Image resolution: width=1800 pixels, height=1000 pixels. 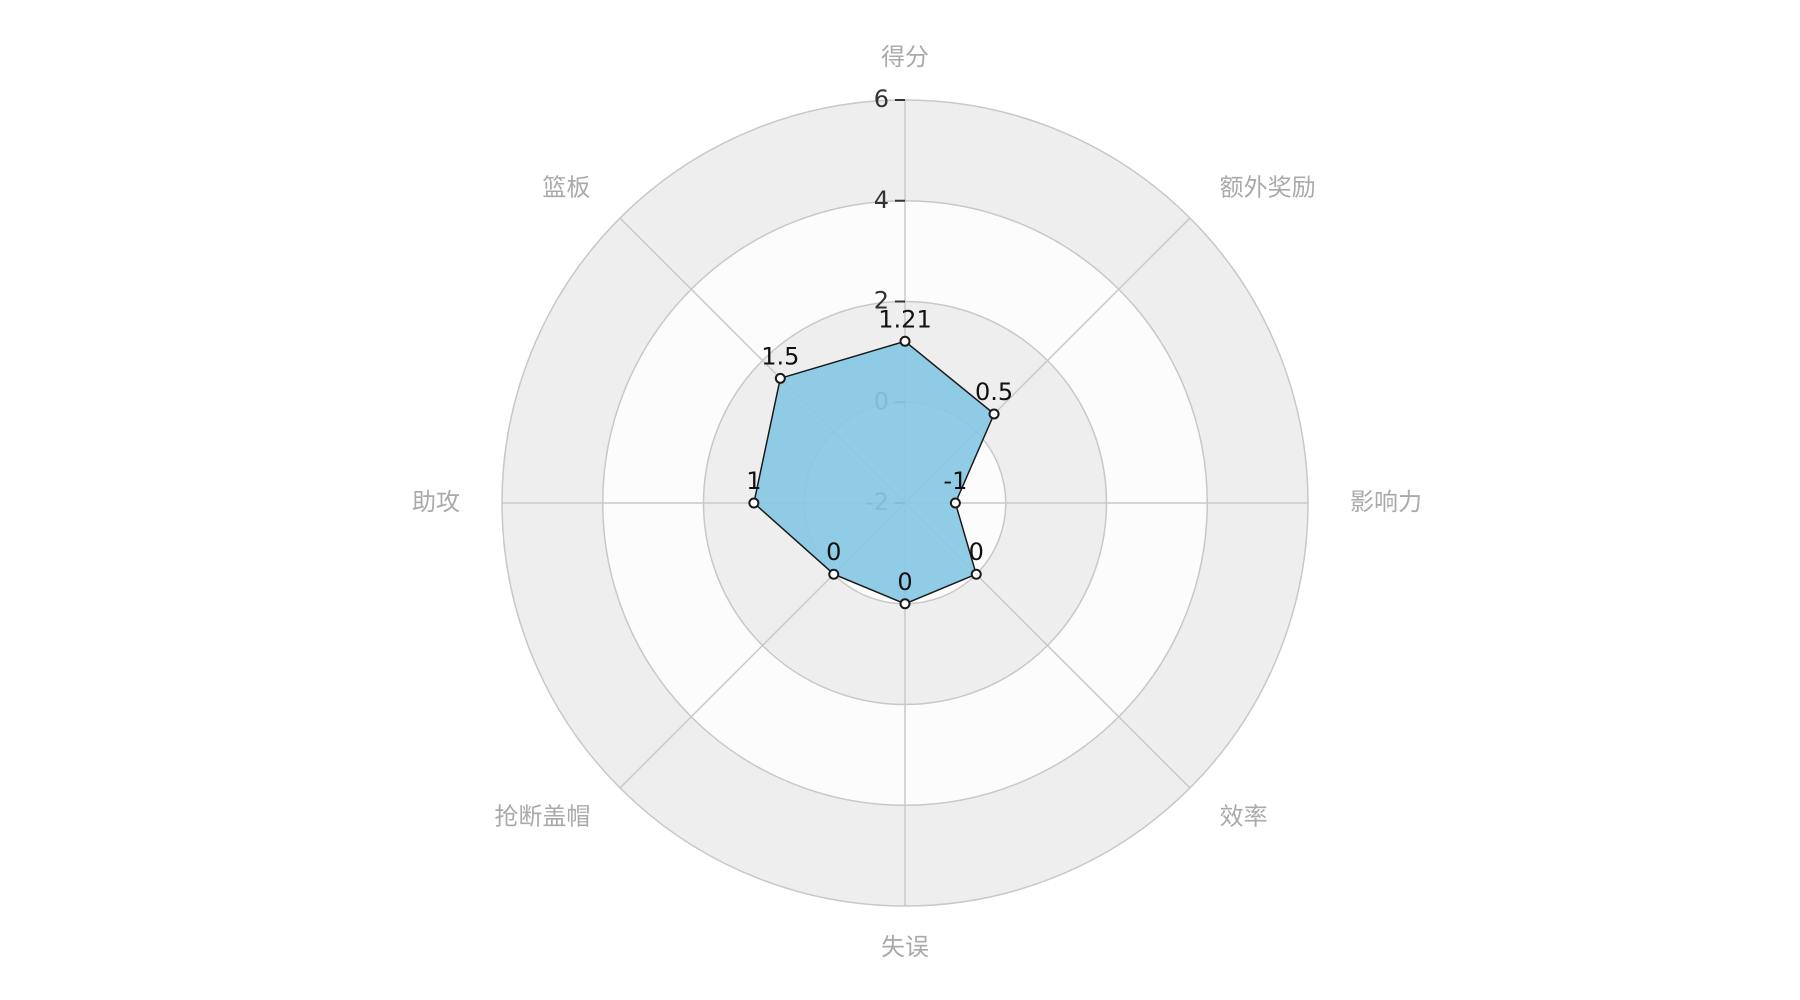 What do you see at coordinates (833, 552) in the screenshot?
I see `value-label-5: 0` at bounding box center [833, 552].